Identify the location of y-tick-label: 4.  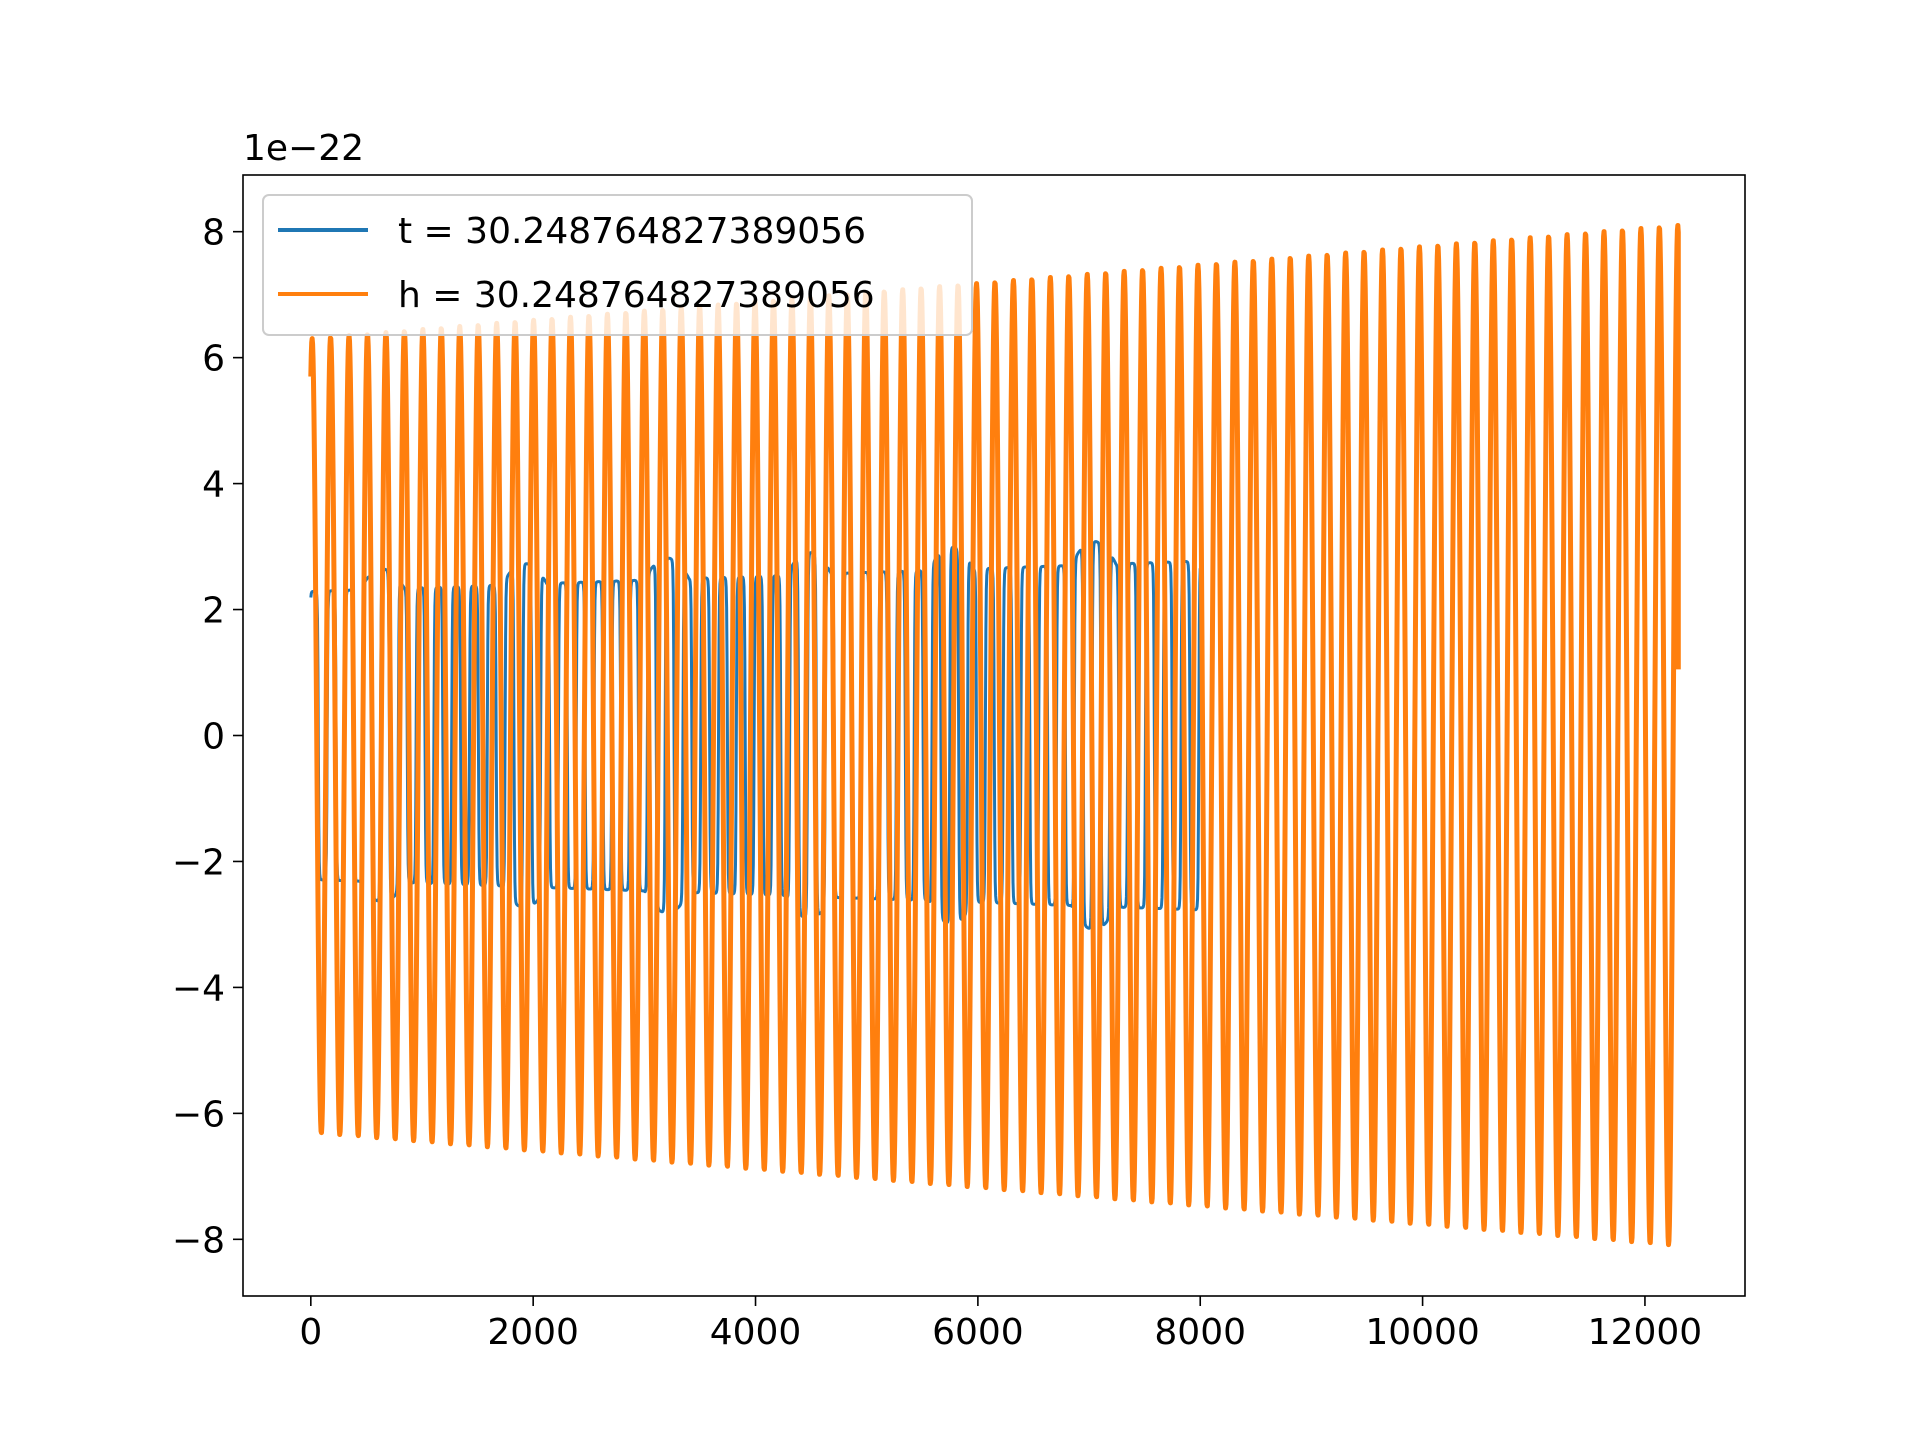
(213, 485).